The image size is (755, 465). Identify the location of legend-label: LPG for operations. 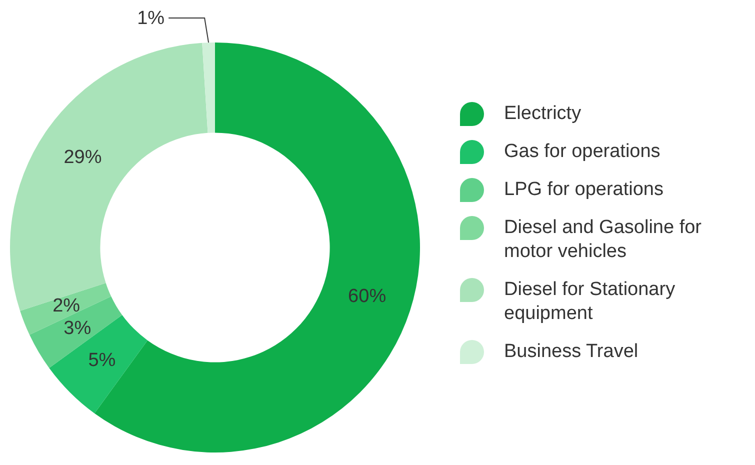
(584, 190).